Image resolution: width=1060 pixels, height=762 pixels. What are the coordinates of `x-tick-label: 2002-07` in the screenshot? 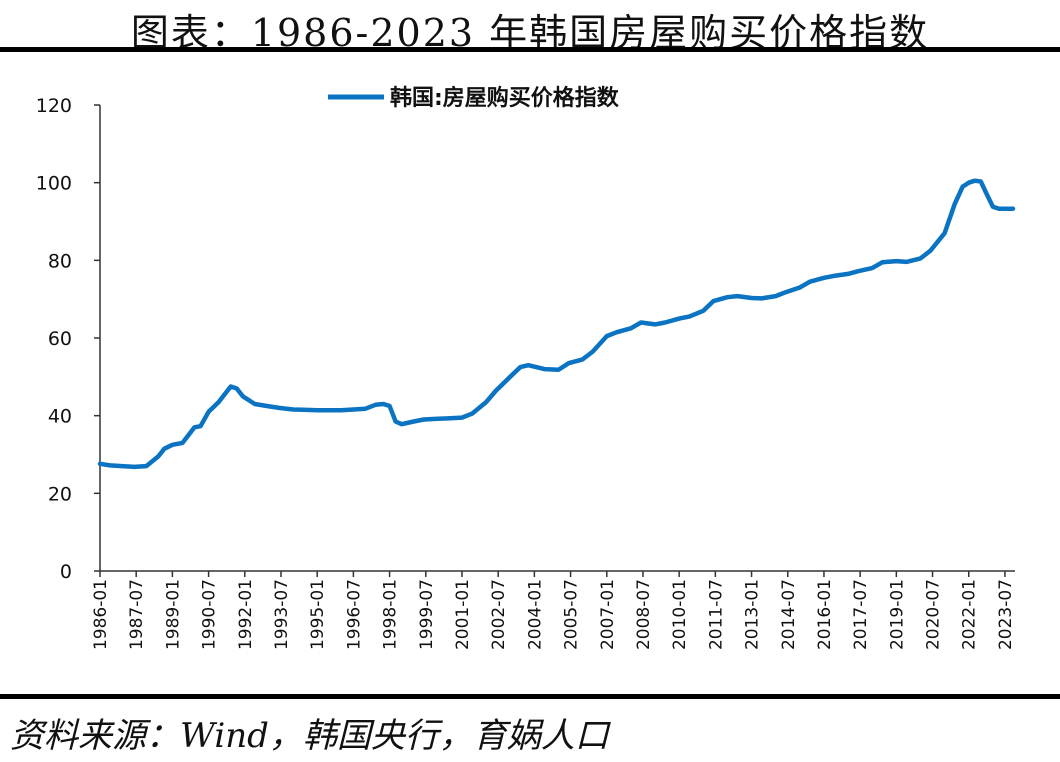 It's located at (499, 614).